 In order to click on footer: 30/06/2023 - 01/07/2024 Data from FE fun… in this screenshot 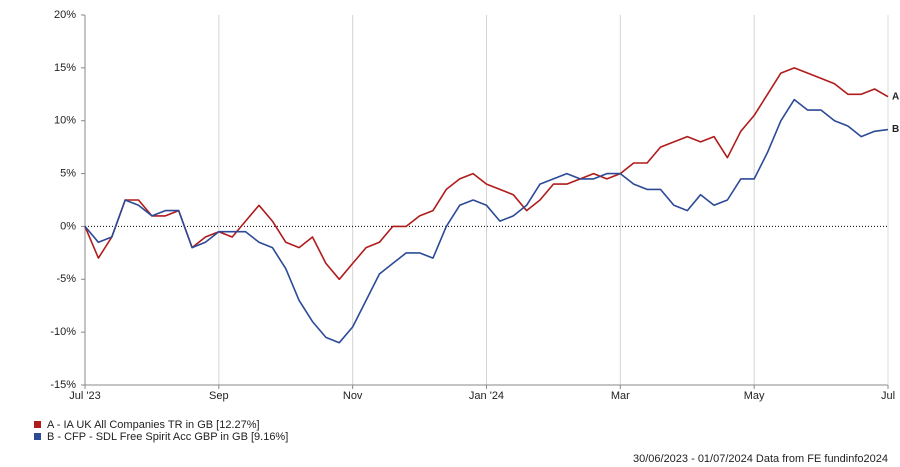, I will do `click(760, 459)`.